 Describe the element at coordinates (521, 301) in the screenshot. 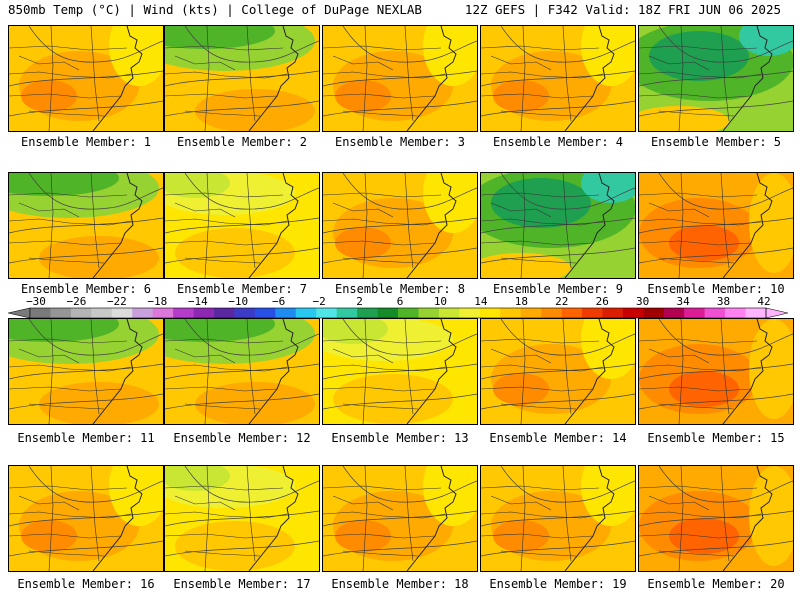

I see `colorbar-tick-label: 18` at that location.